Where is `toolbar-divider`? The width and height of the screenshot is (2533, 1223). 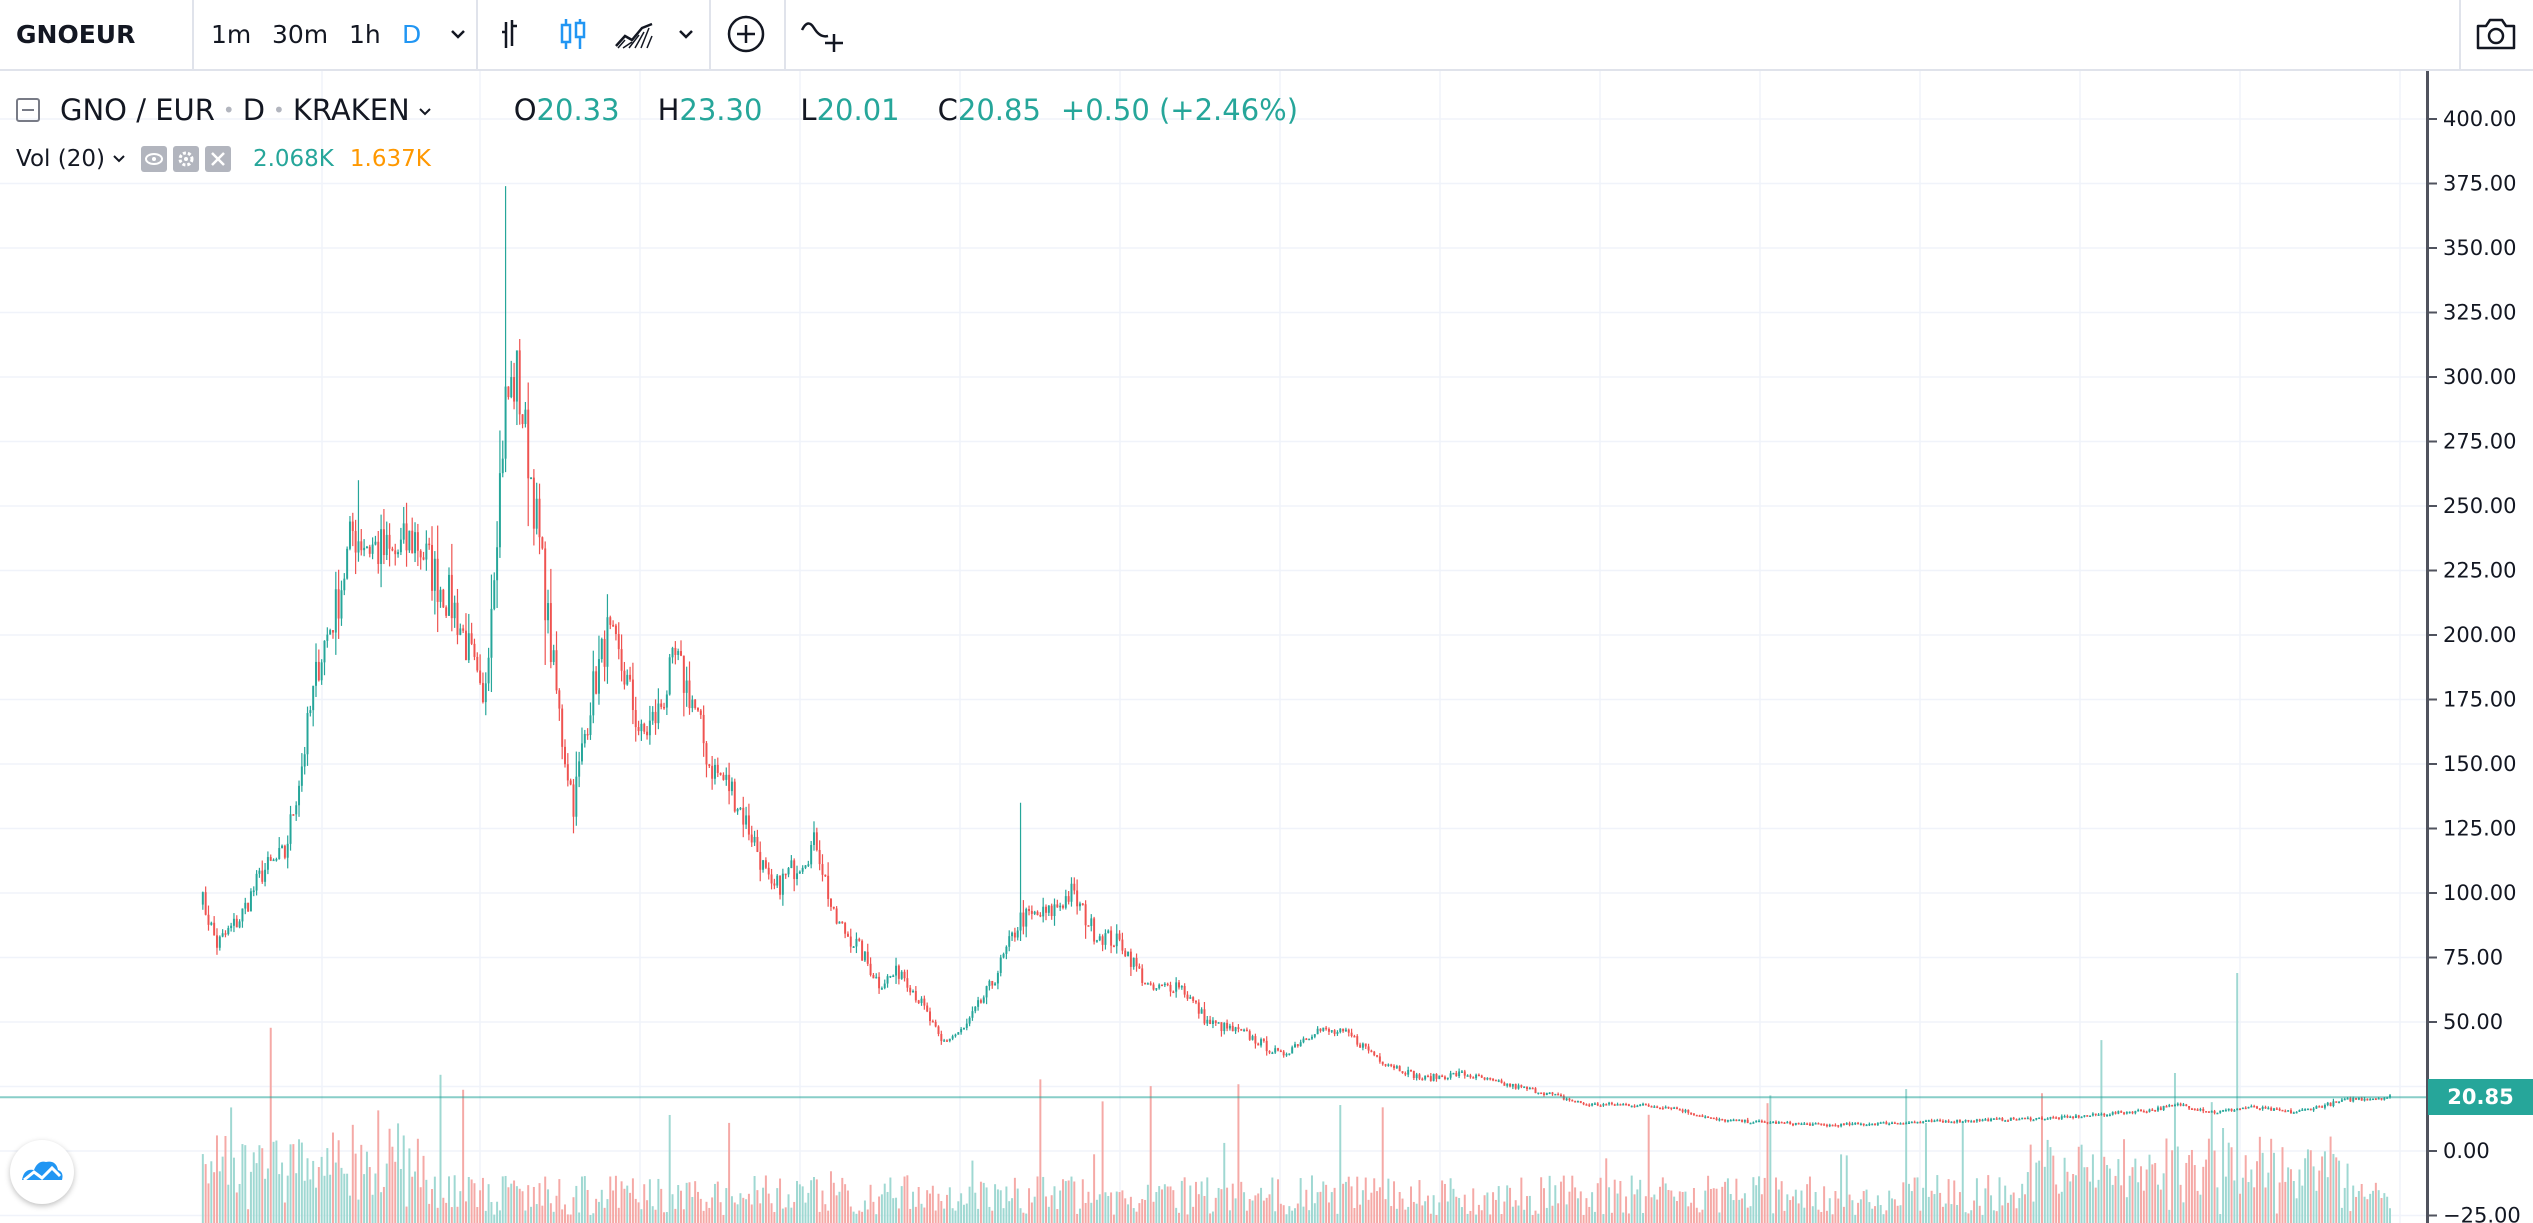 toolbar-divider is located at coordinates (710, 35).